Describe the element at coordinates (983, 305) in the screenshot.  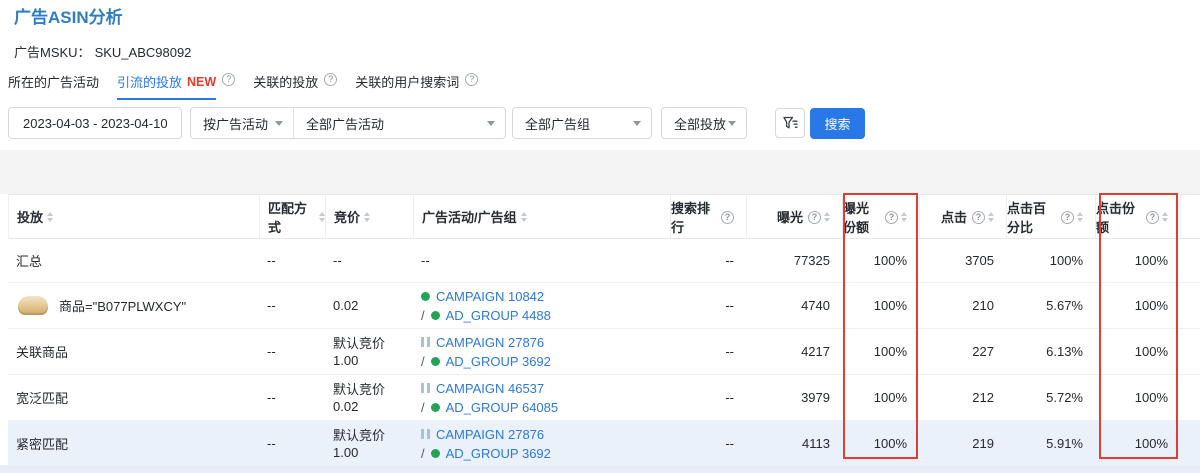
I see `cell-clicks: 210` at that location.